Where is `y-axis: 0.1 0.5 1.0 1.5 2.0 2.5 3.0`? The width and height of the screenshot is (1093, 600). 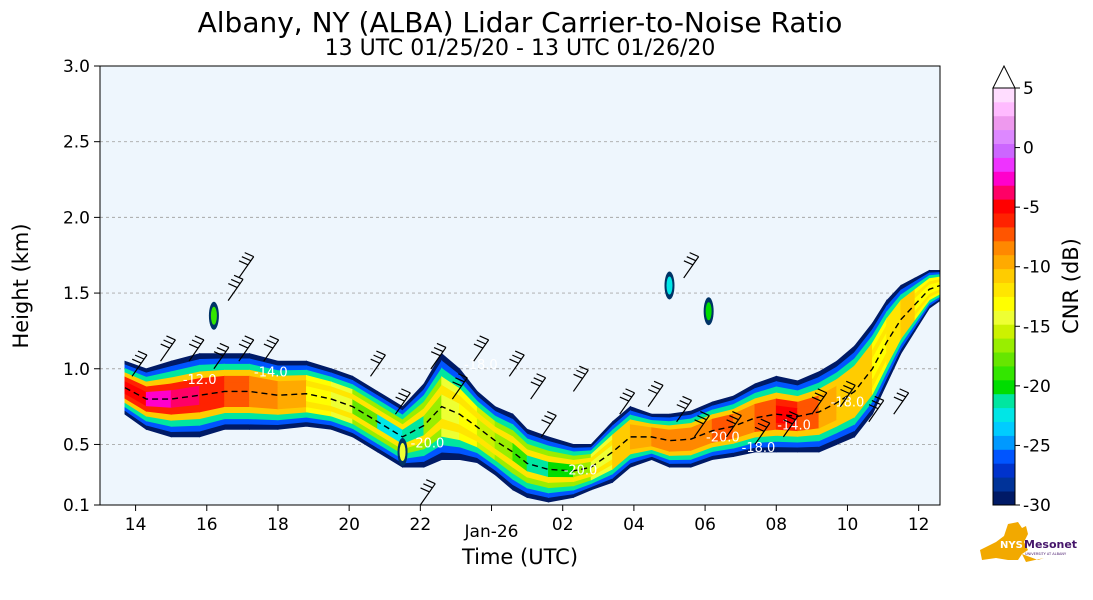 y-axis: 0.1 0.5 1.0 1.5 2.0 2.5 3.0 is located at coordinates (81, 286).